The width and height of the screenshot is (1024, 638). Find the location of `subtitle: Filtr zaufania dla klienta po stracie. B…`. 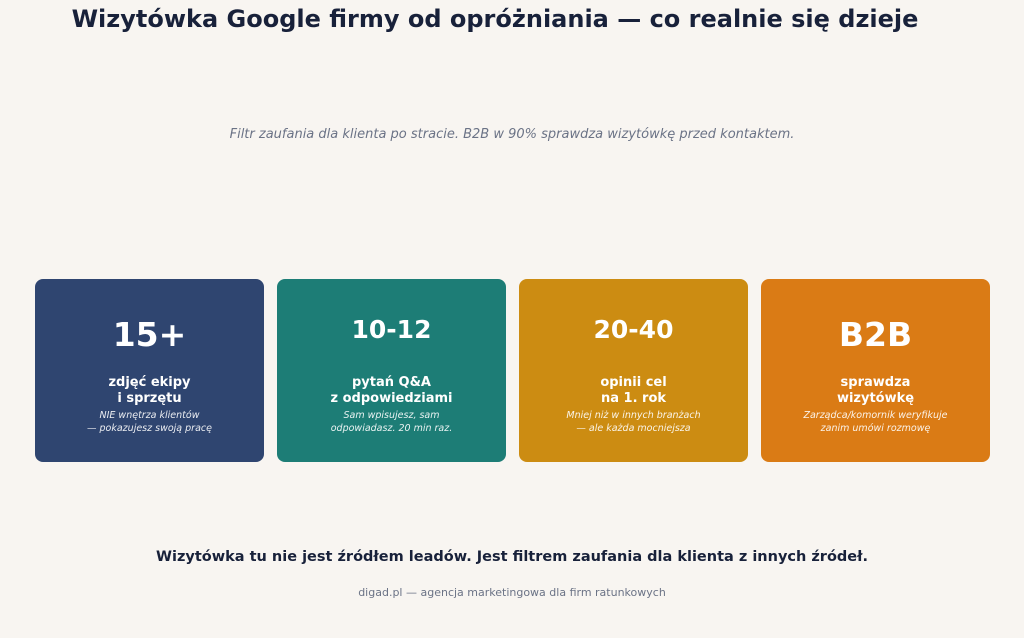

subtitle: Filtr zaufania dla klienta po stracie. B… is located at coordinates (512, 134).